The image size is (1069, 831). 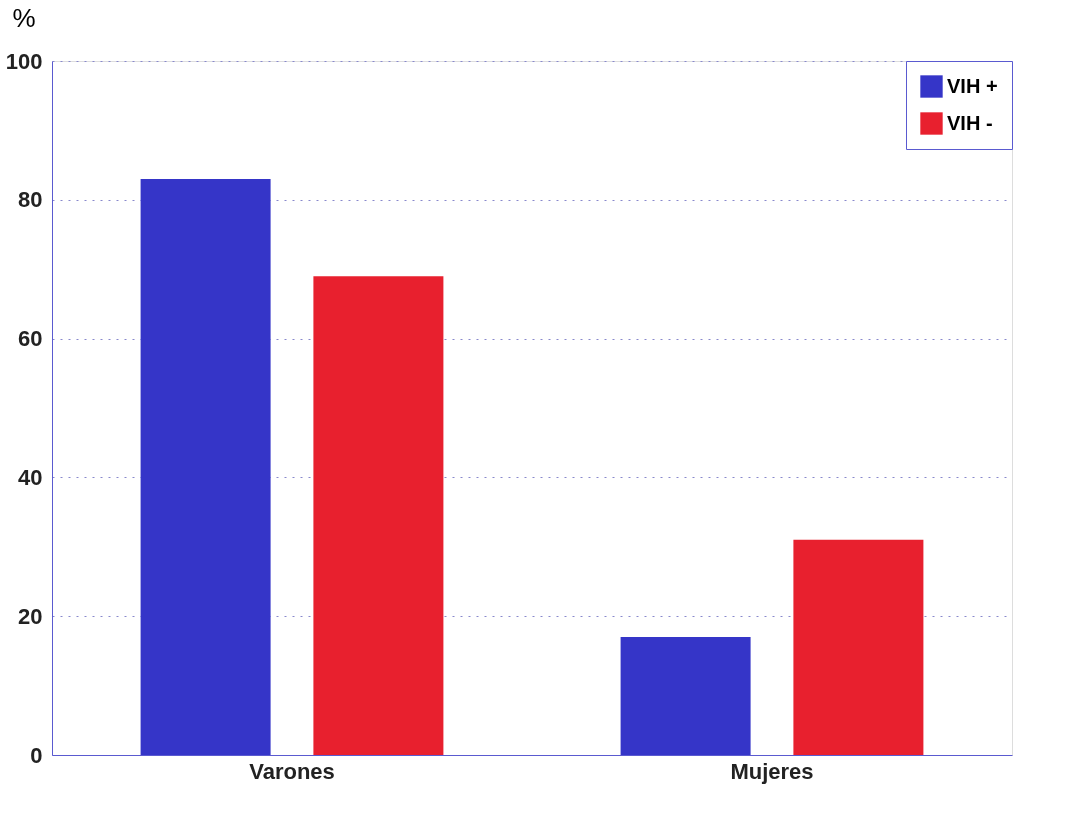 I want to click on y-tick-label: 80, so click(x=30, y=200).